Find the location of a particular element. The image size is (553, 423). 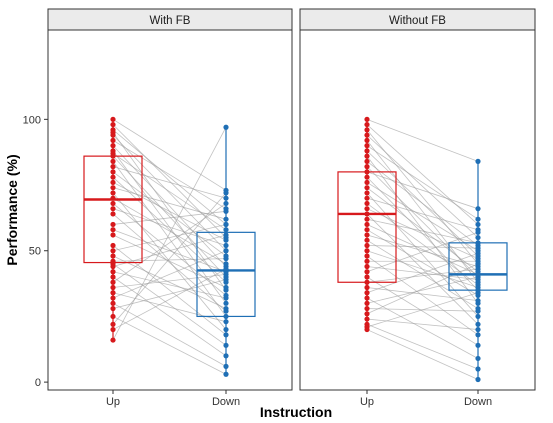

facet-strip is located at coordinates (170, 19).